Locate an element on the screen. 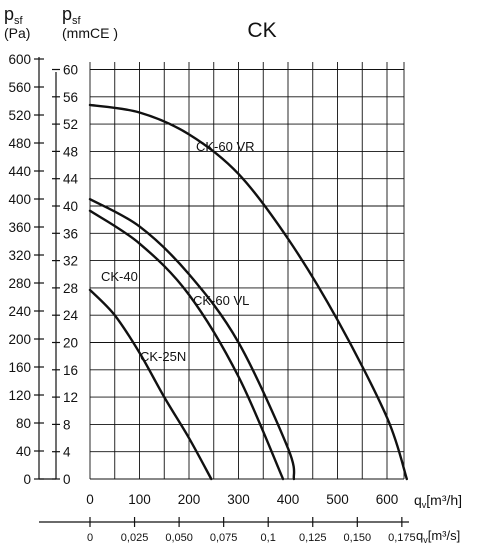 The height and width of the screenshot is (548, 479). left-axis-tick-label: 360 is located at coordinates (19, 227).